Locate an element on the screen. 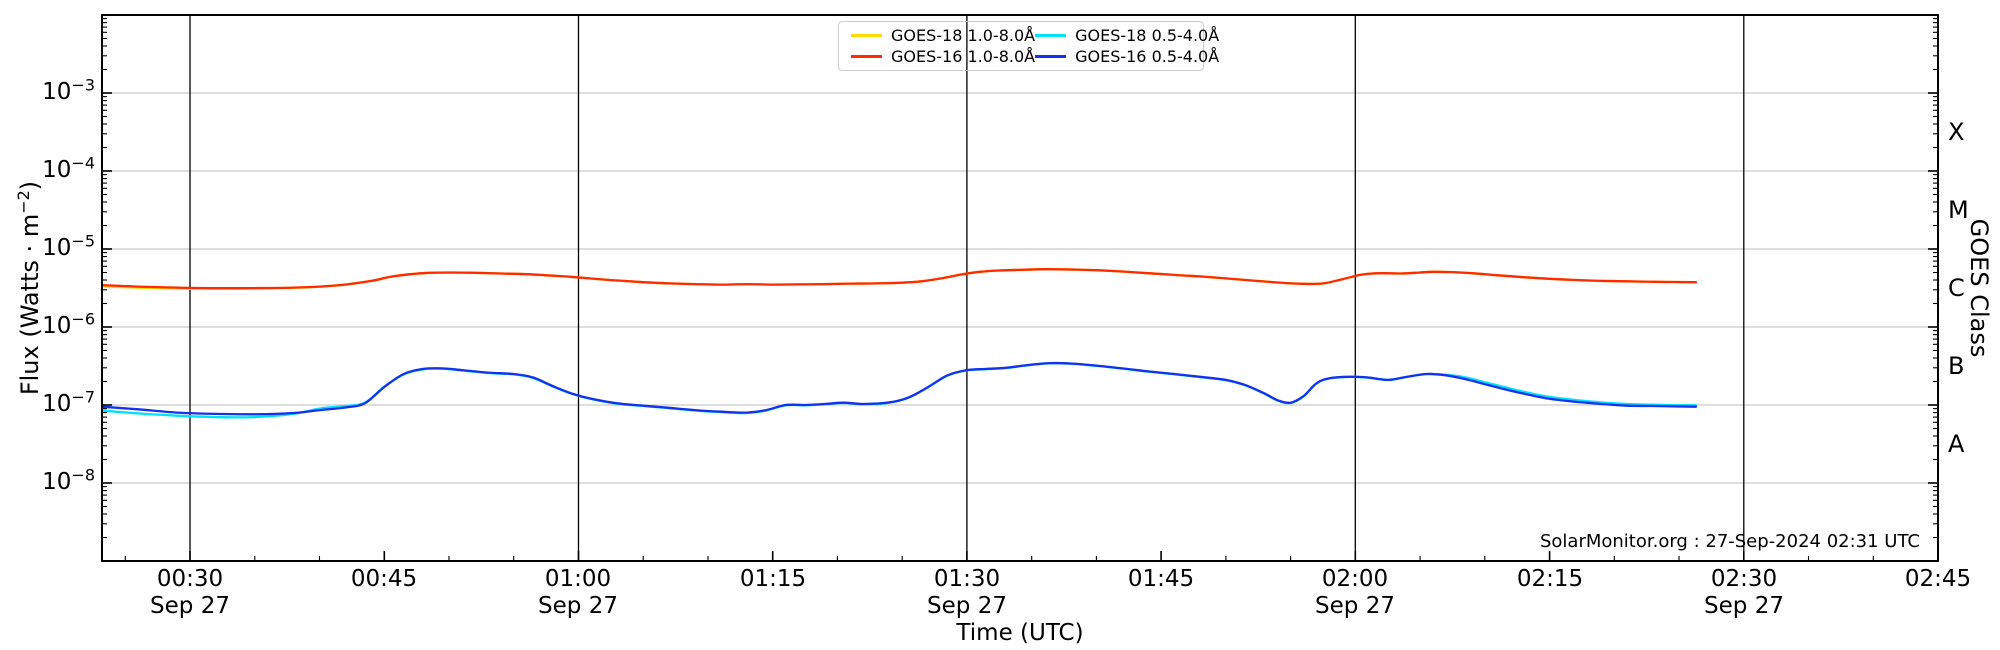  legend-entry-label: GOES-18 0.5-4.0Å is located at coordinates (1147, 35).